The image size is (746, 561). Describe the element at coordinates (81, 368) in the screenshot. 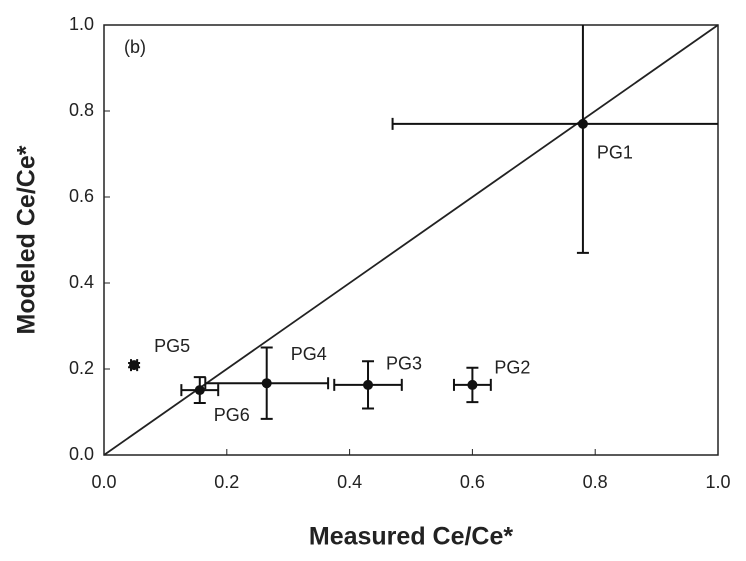

I see `y-tick-label: 0.2` at that location.